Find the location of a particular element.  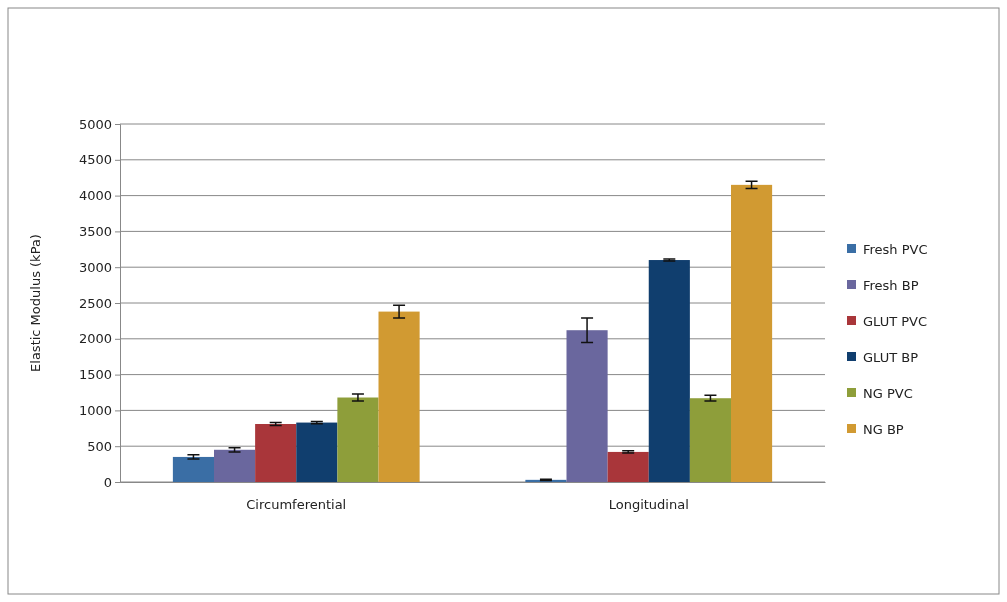

y-tick-label: 3000 is located at coordinates (95, 267).